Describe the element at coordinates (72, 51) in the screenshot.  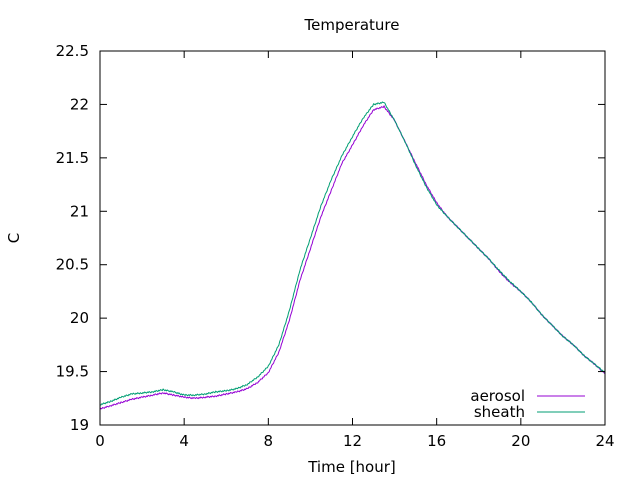
I see `y-tick-label: 22.5` at that location.